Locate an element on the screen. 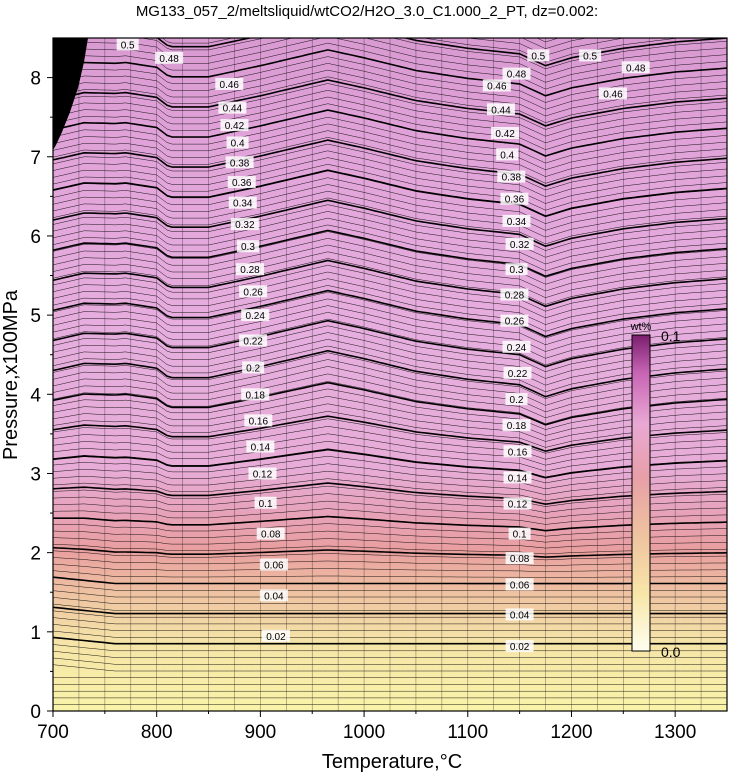  contour-label-text: 0.02 is located at coordinates (276, 637).